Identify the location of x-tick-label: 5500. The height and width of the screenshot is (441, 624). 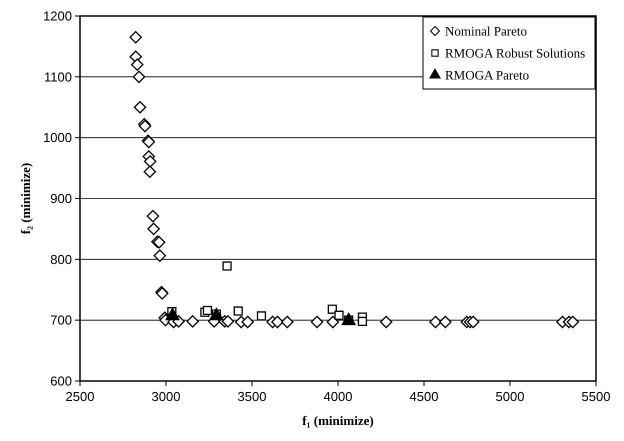
(596, 396).